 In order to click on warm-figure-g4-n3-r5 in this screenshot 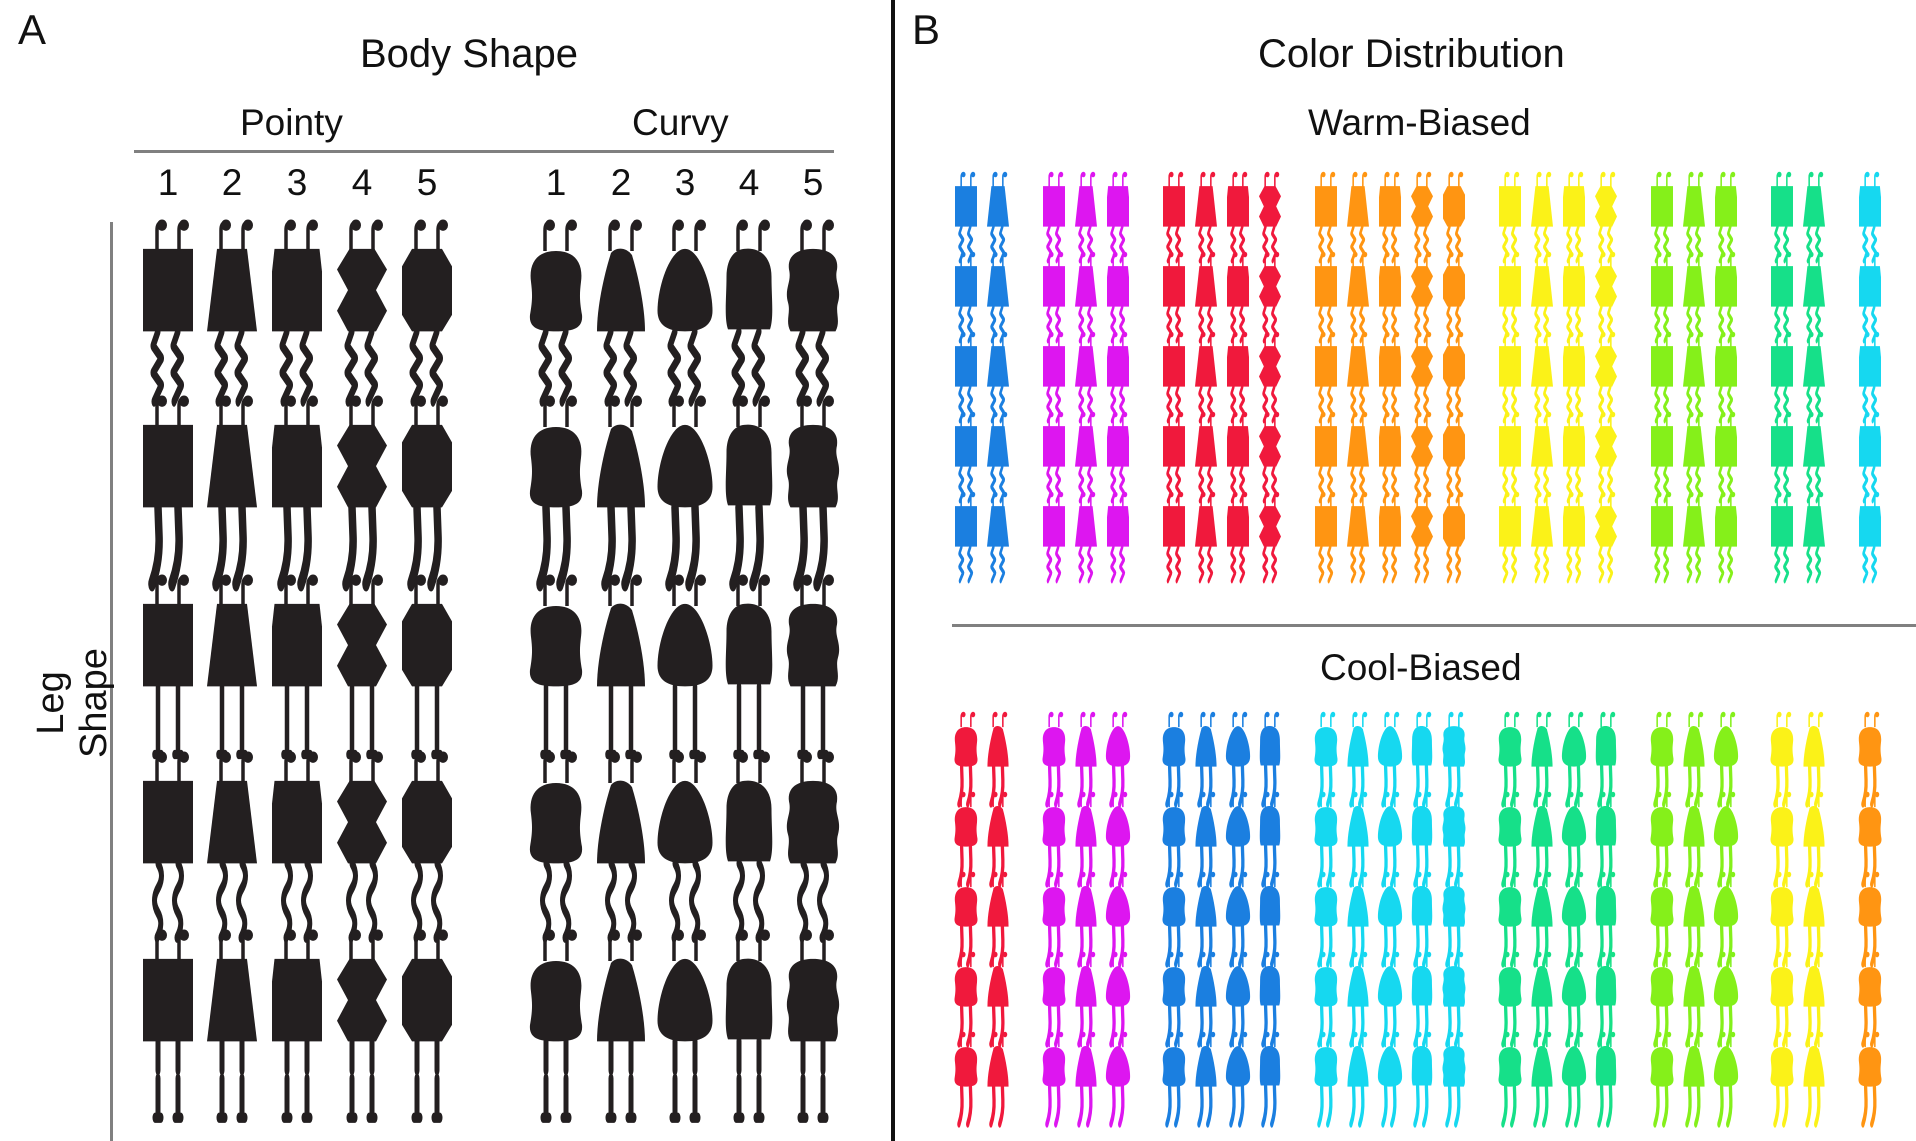, I will do `click(1390, 537)`.